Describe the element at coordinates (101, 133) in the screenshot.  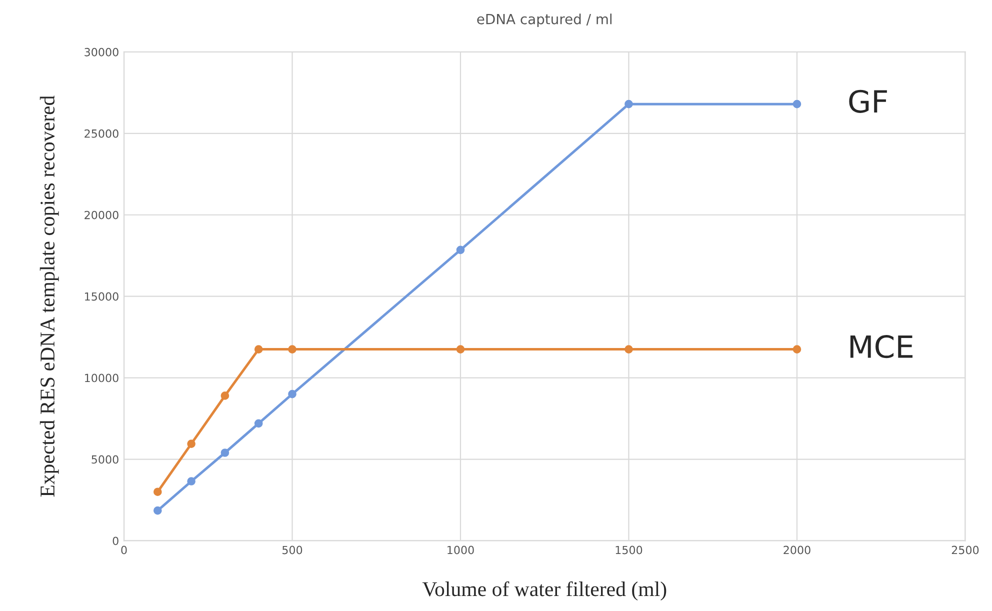
I see `y-tick-label: 25000` at that location.